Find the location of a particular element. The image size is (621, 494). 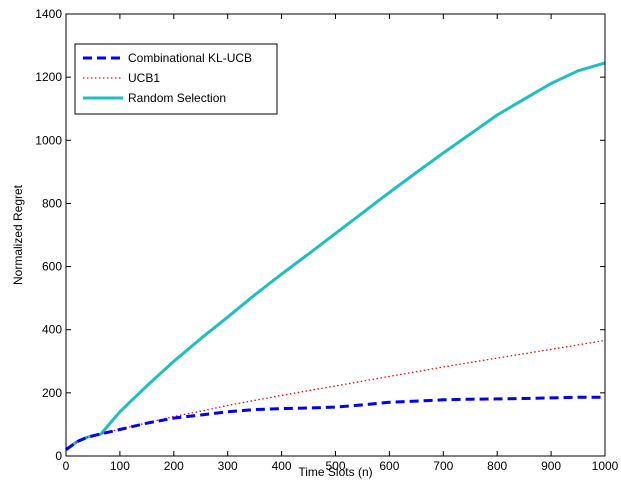

x-tick-label: 600 is located at coordinates (389, 466).